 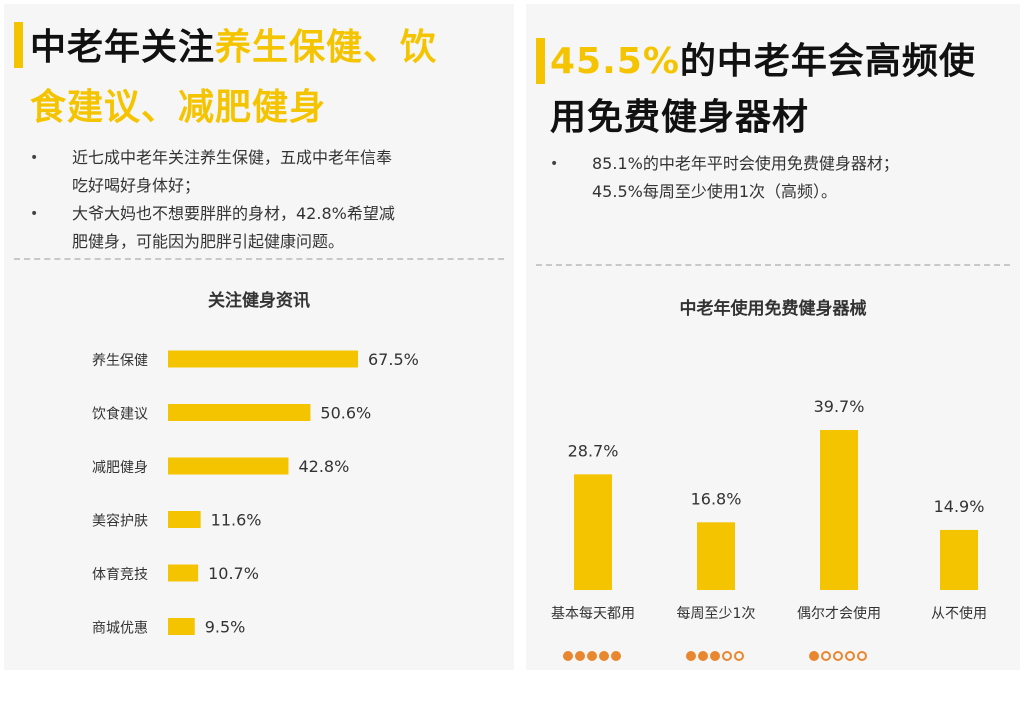 I want to click on value-label: 42.8%, so click(x=323, y=466).